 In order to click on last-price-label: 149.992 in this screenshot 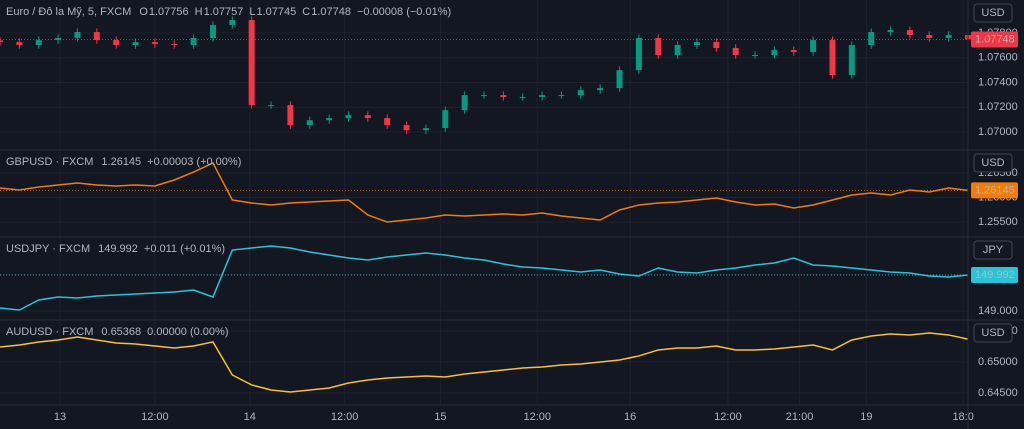, I will do `click(995, 275)`.